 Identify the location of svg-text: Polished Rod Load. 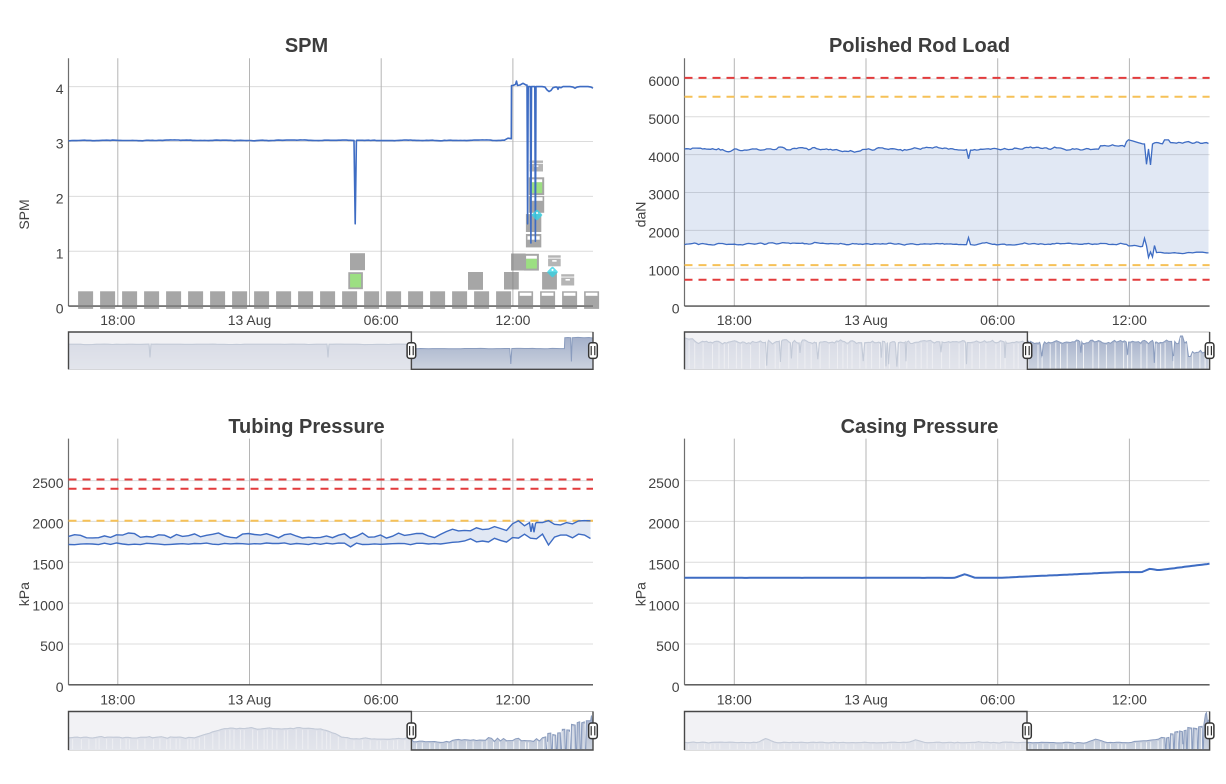
(919, 46).